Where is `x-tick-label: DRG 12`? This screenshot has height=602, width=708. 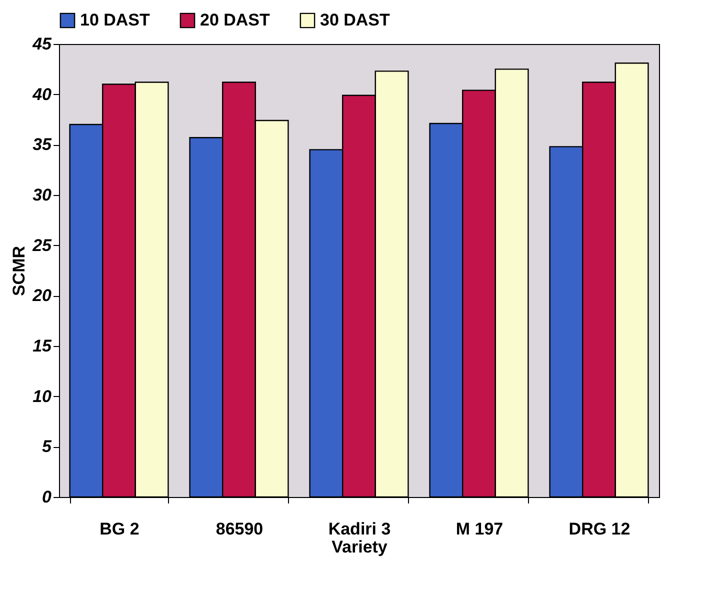 x-tick-label: DRG 12 is located at coordinates (599, 529).